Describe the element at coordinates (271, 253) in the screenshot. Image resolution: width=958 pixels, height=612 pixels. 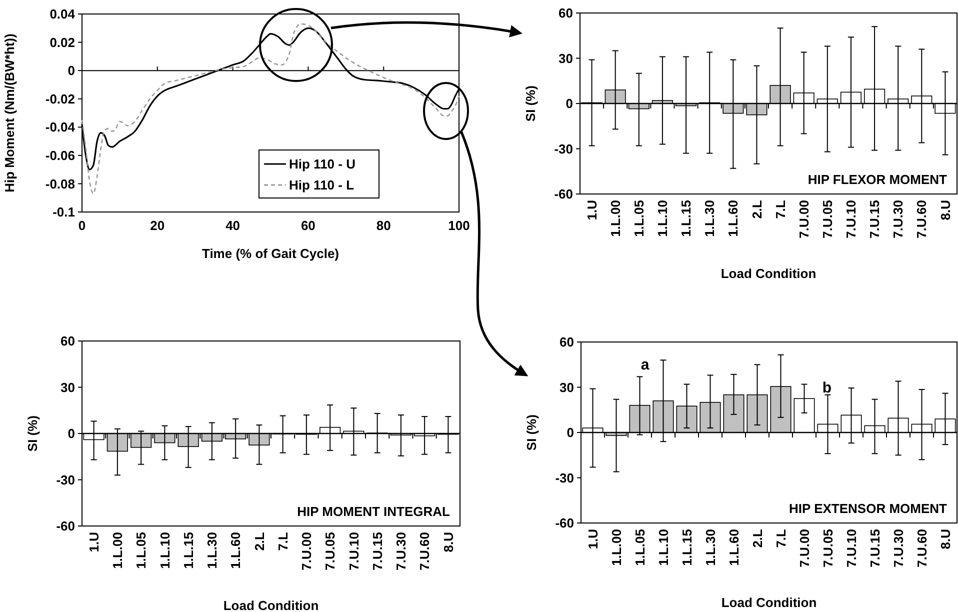
I see `x-axis-title: Time (% of Gait Cycle)` at that location.